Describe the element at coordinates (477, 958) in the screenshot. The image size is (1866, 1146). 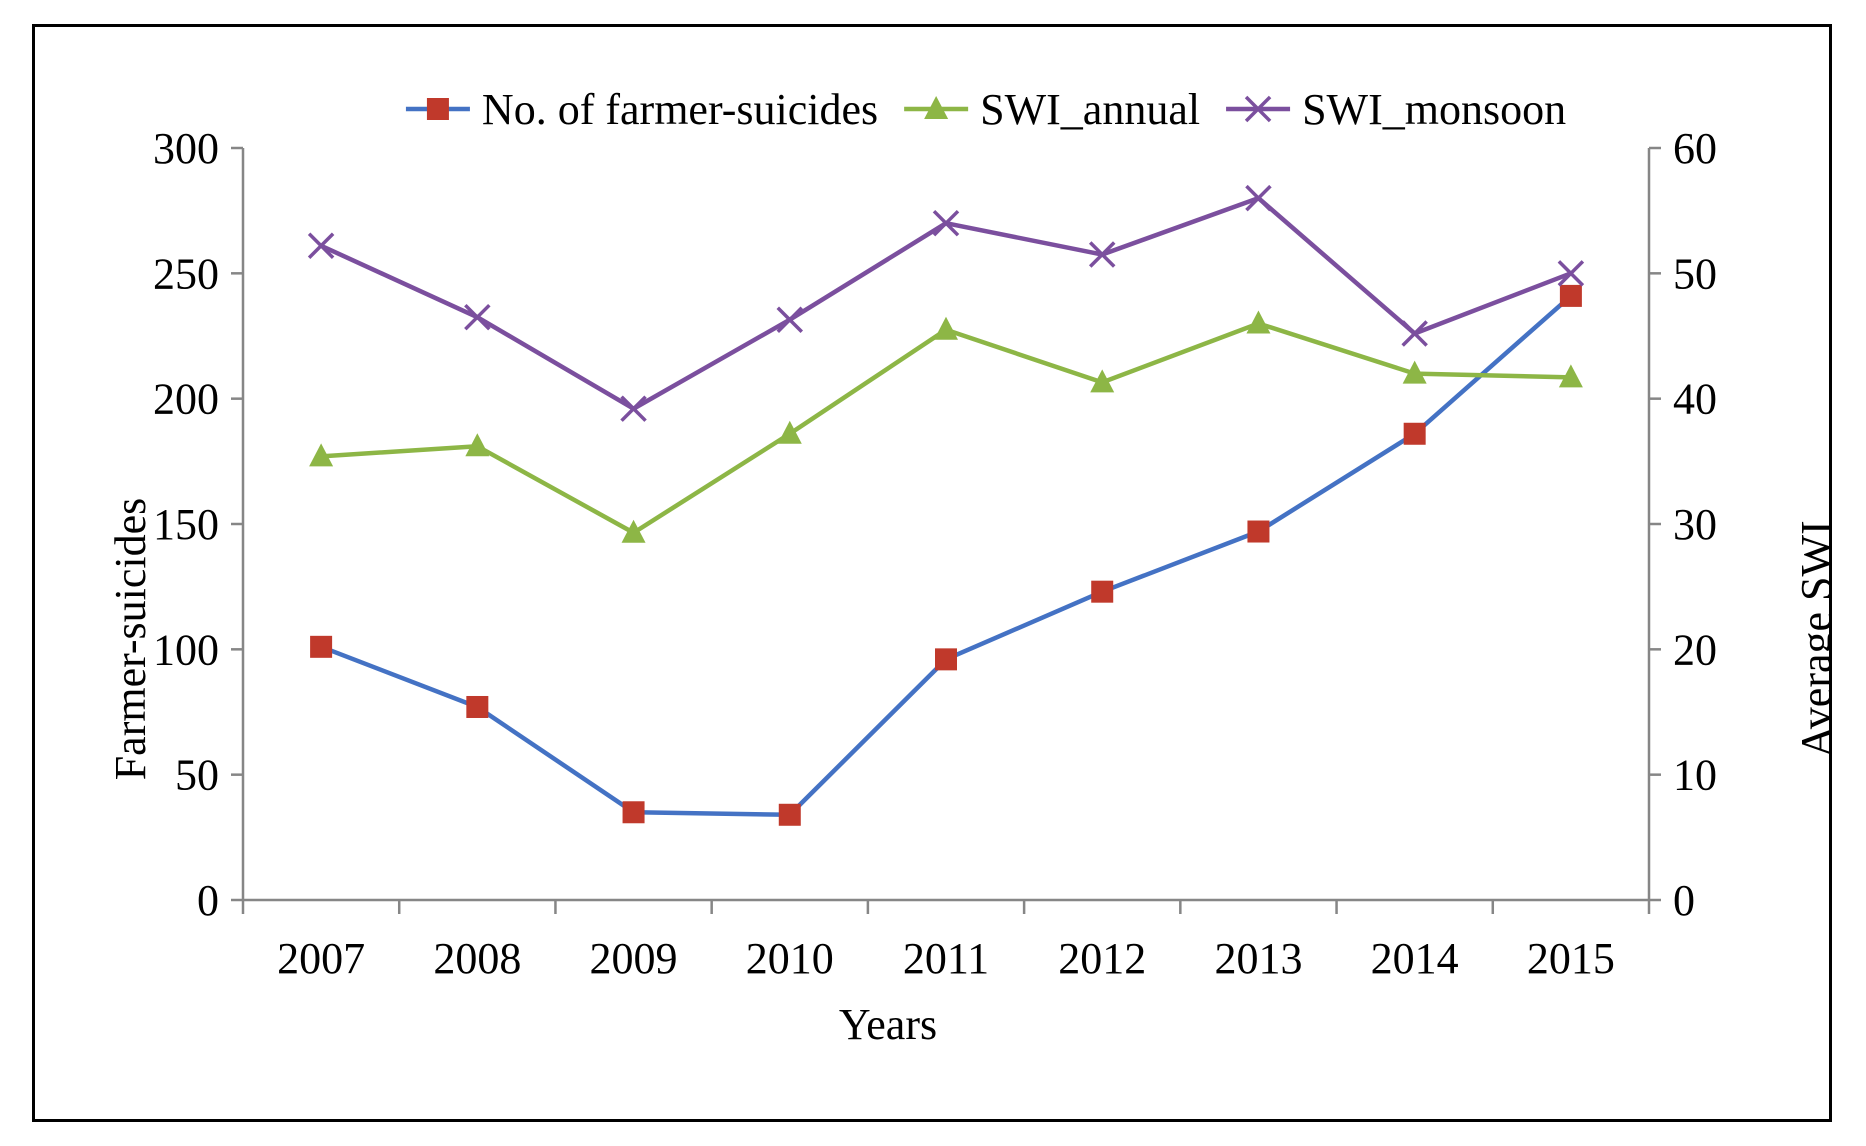
I see `x-tick-label: 2008` at that location.